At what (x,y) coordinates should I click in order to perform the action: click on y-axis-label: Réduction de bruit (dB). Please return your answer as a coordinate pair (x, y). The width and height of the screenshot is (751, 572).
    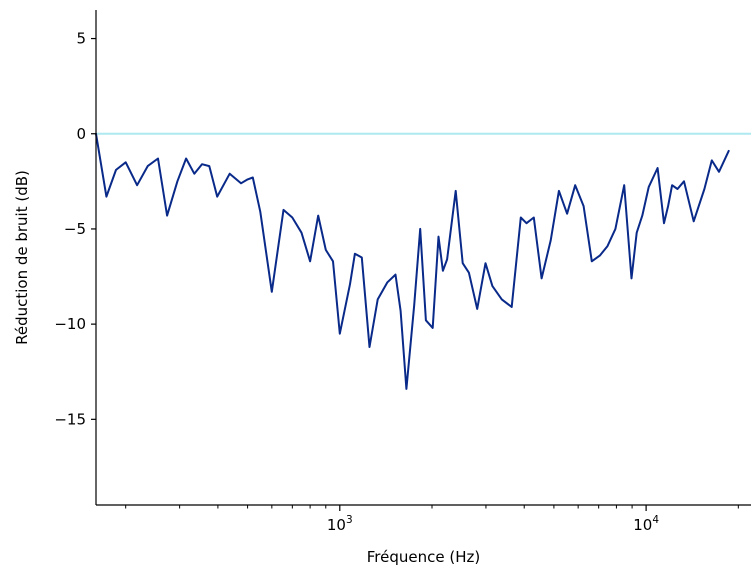
    Looking at the image, I should click on (22, 257).